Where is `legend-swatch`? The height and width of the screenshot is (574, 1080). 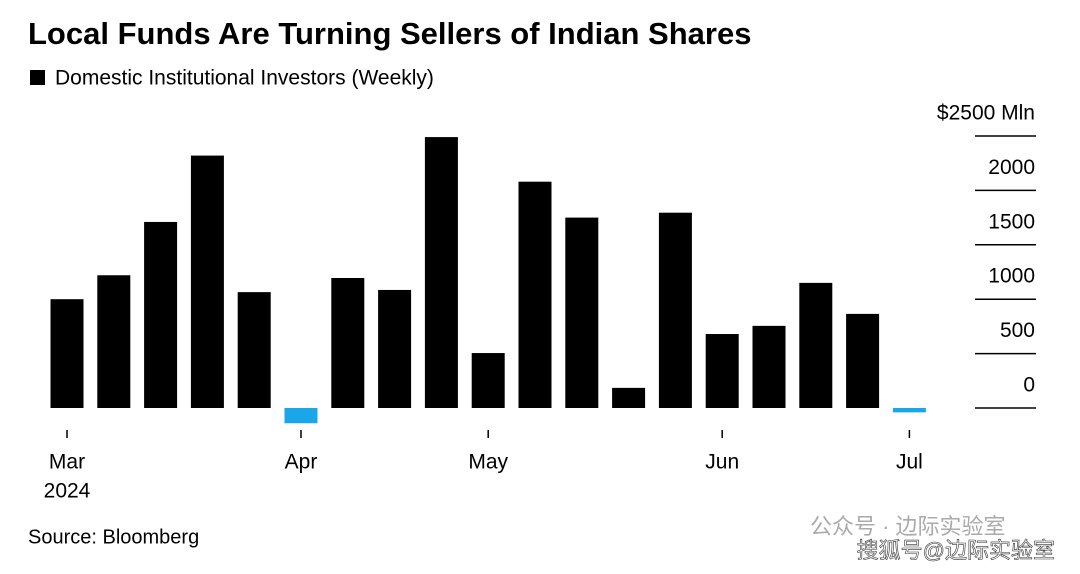 legend-swatch is located at coordinates (37, 77).